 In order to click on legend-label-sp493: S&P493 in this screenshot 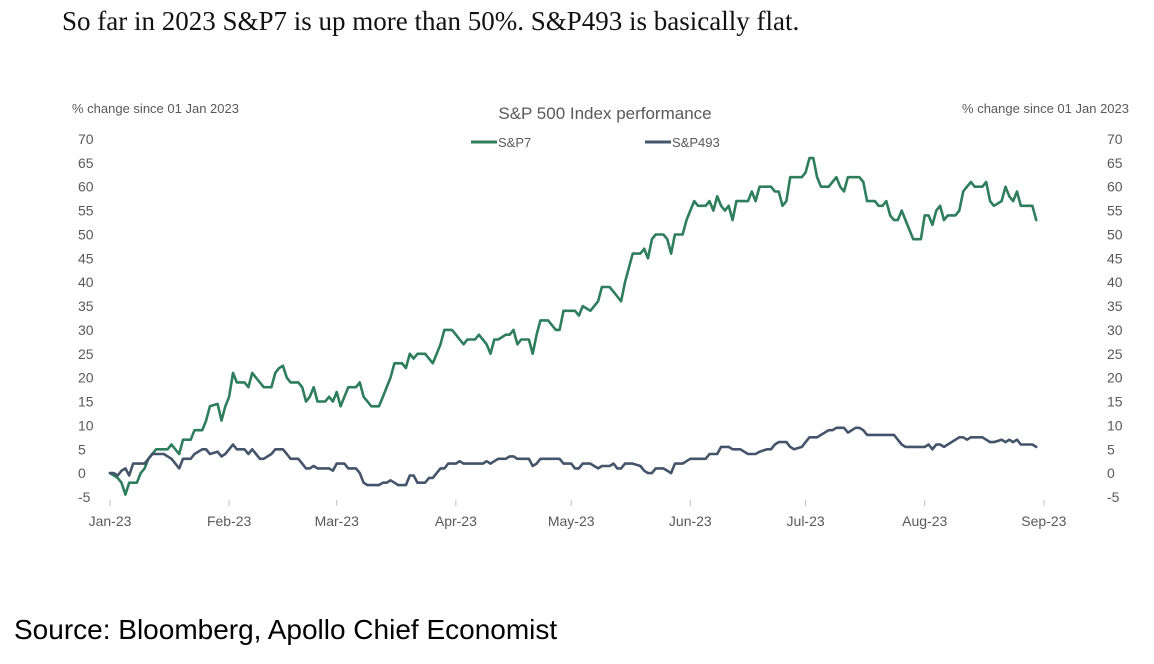, I will do `click(696, 142)`.